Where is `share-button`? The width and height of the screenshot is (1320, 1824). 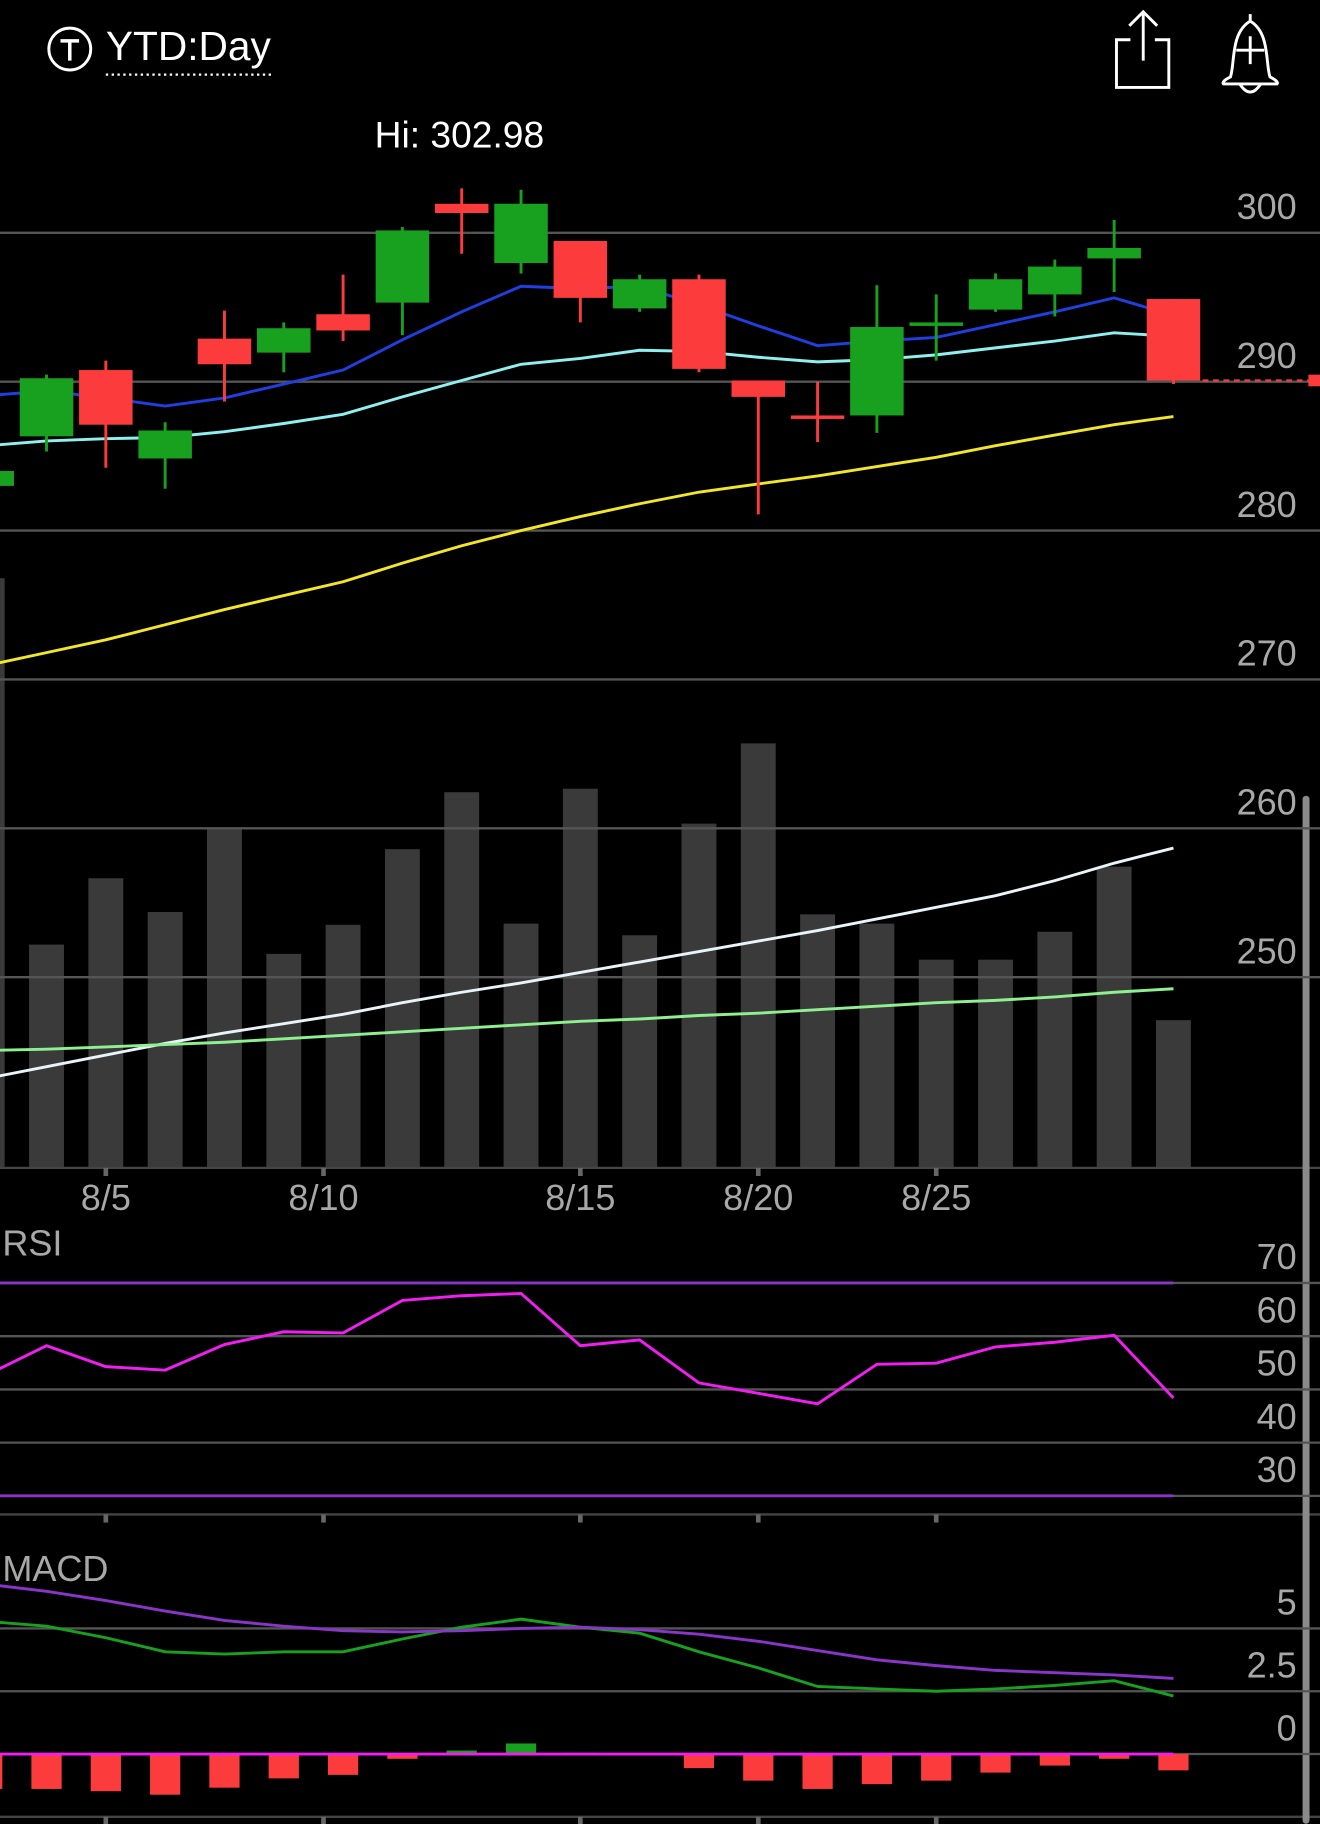
share-button is located at coordinates (1143, 49).